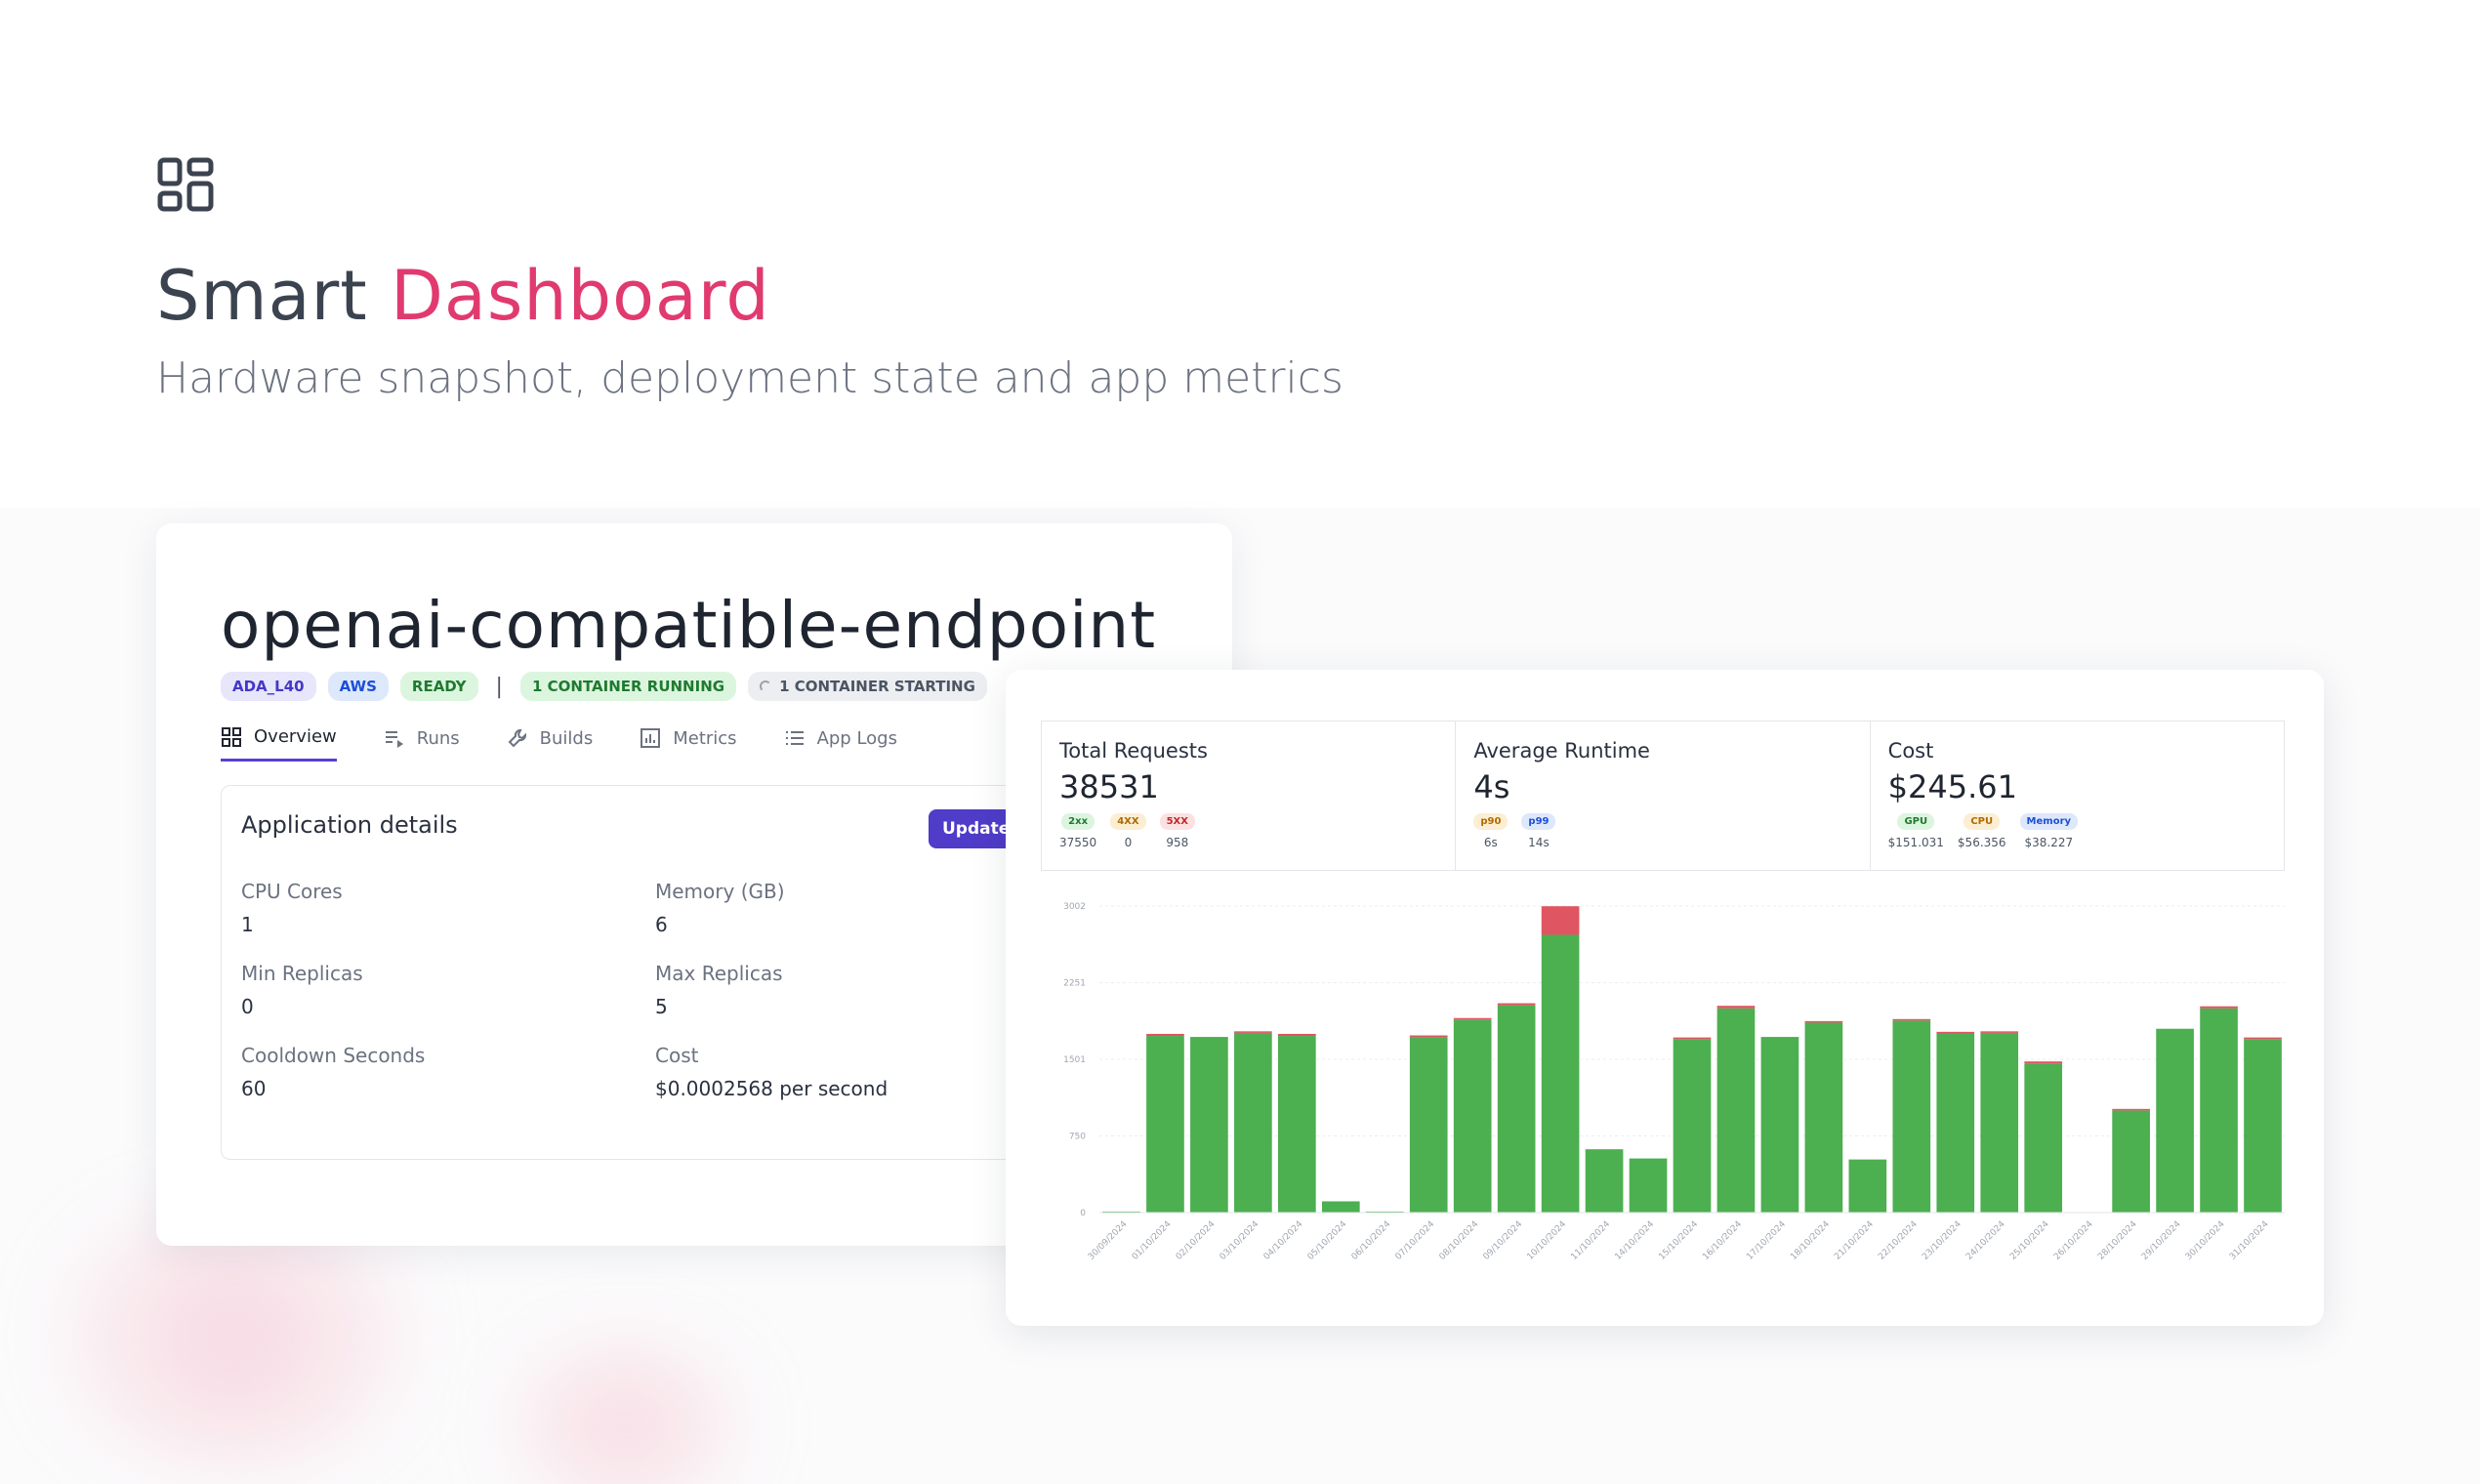  What do you see at coordinates (1284, 1241) in the screenshot?
I see `x-tick-label: 04/10/2024` at bounding box center [1284, 1241].